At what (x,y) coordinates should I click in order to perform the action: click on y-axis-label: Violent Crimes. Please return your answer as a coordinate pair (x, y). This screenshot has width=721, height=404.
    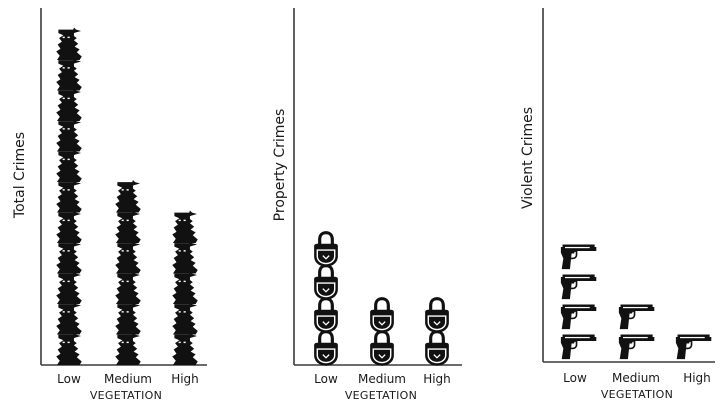
    Looking at the image, I should click on (528, 158).